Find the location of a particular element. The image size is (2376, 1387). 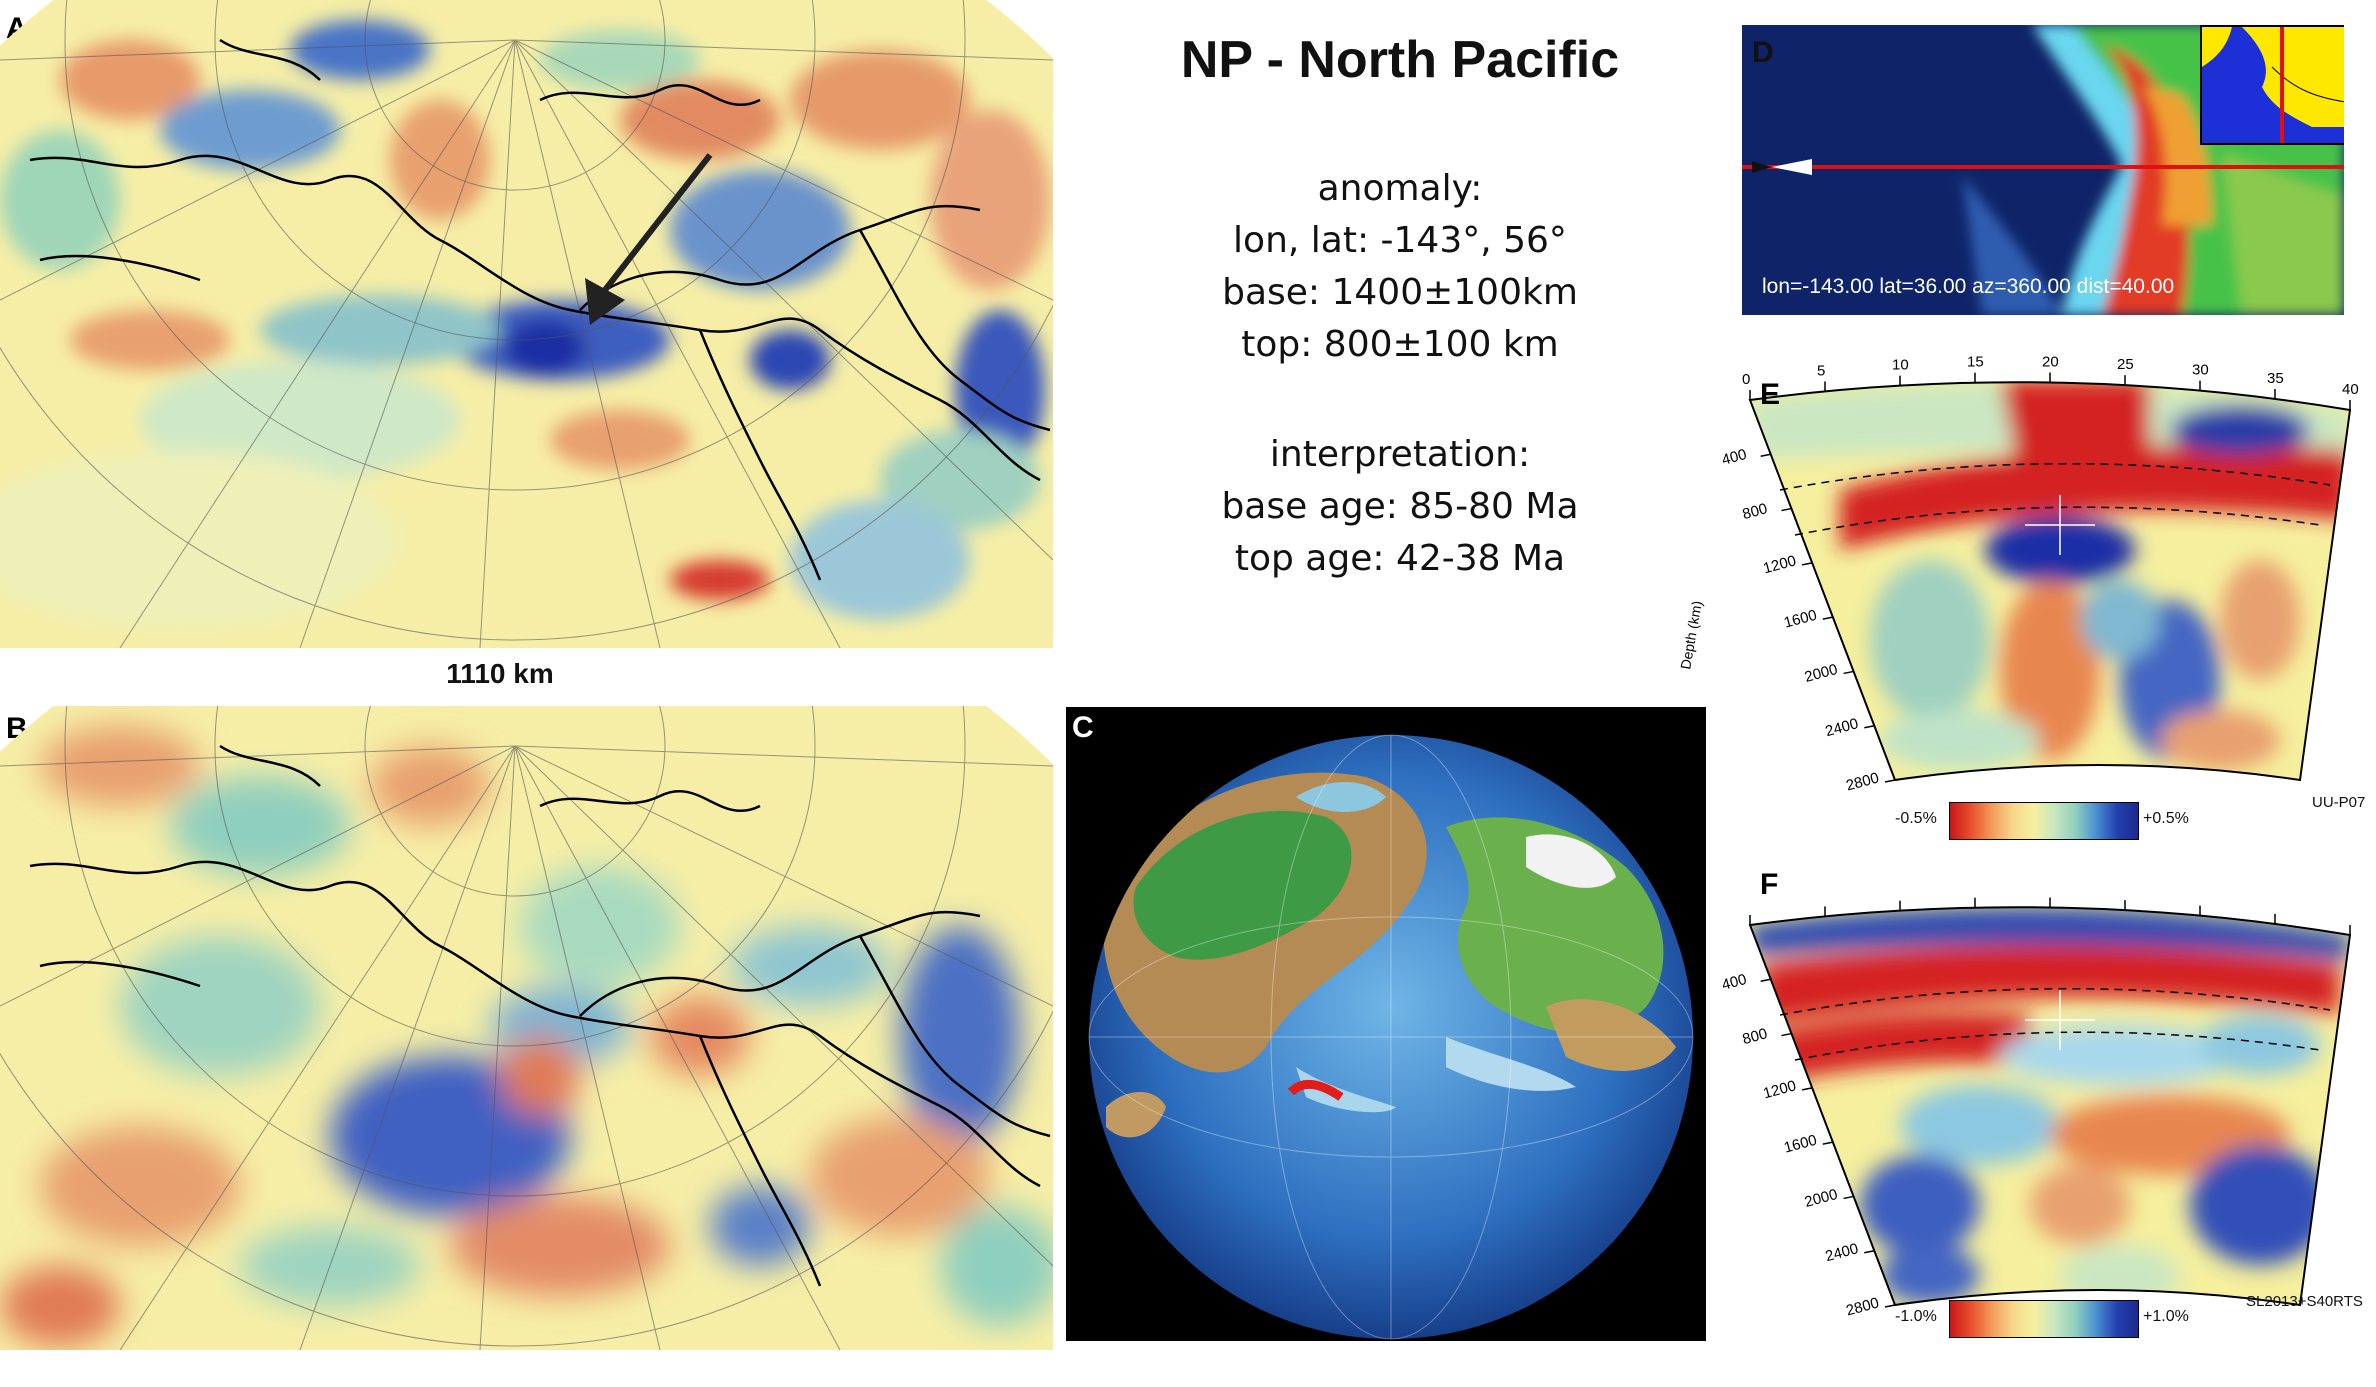

section-e-depth-tick-label: 1200 is located at coordinates (1779, 564).